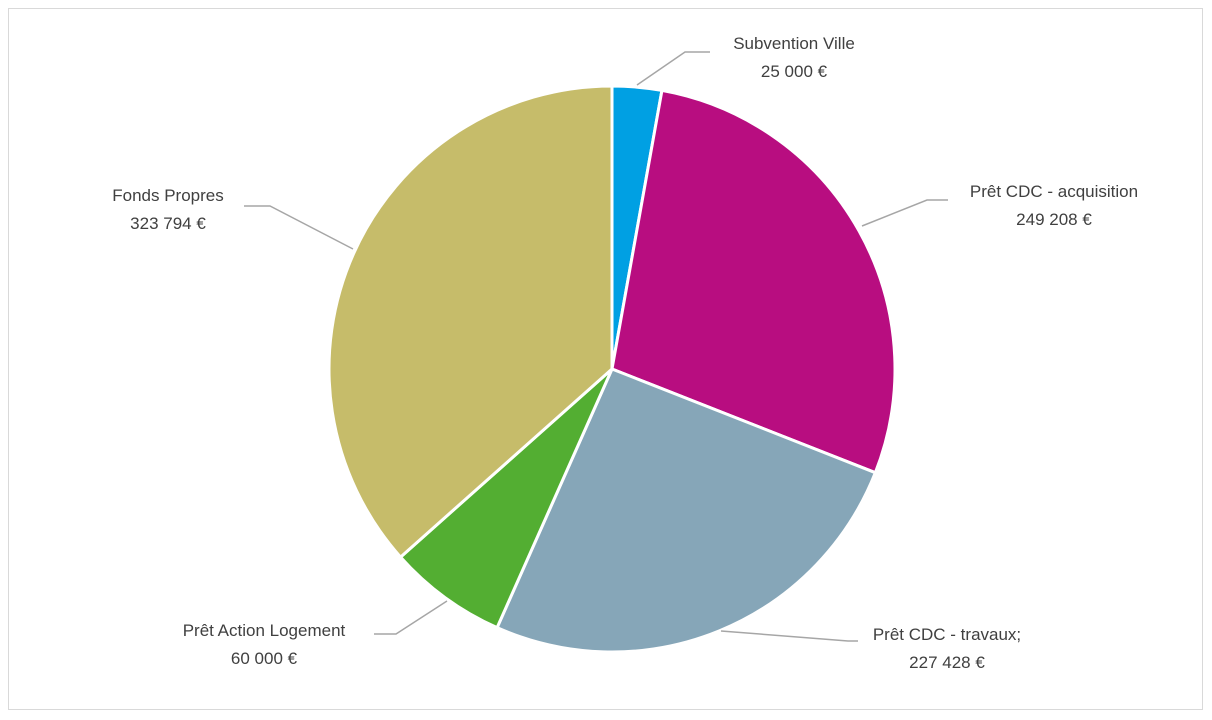 The image size is (1212, 720). Describe the element at coordinates (947, 634) in the screenshot. I see `slice-label-3: Prêt CDC - travaux;` at that location.